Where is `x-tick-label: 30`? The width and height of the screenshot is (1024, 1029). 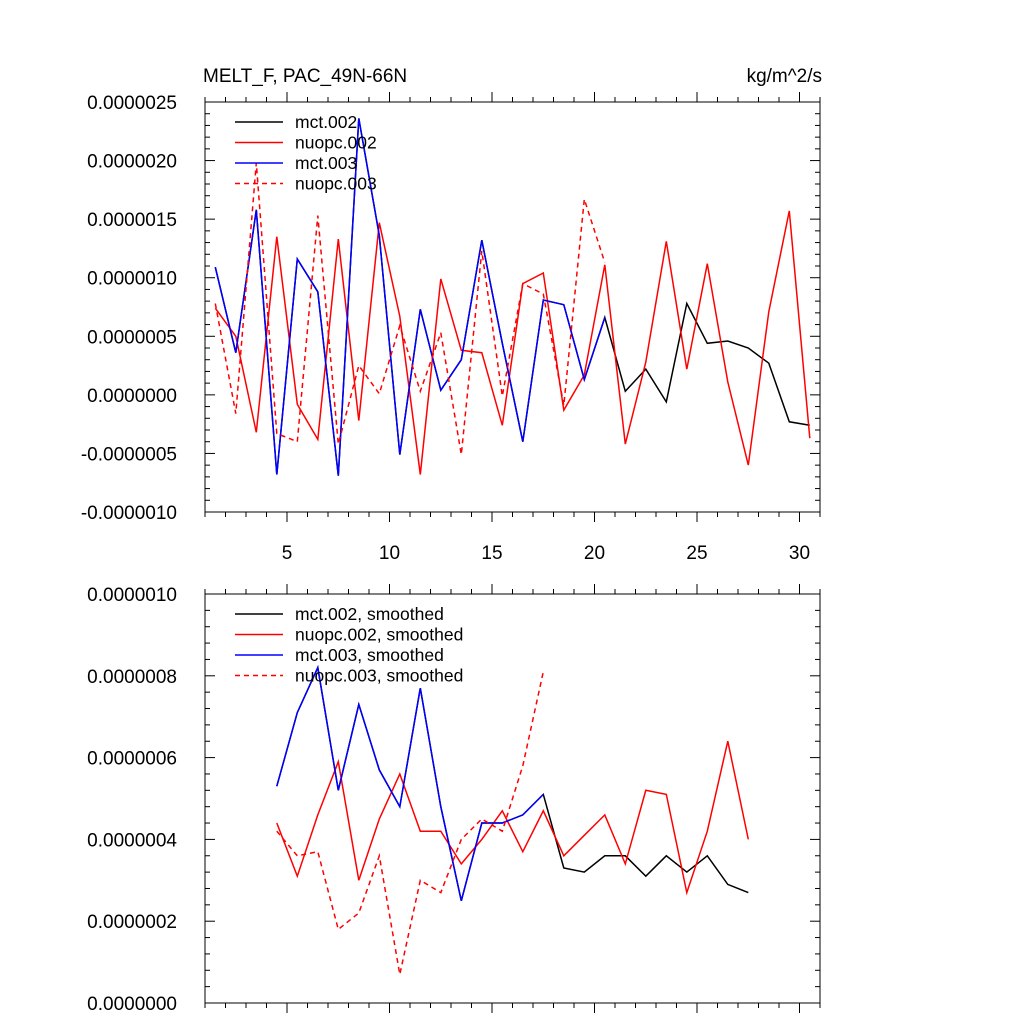 x-tick-label: 30 is located at coordinates (799, 553).